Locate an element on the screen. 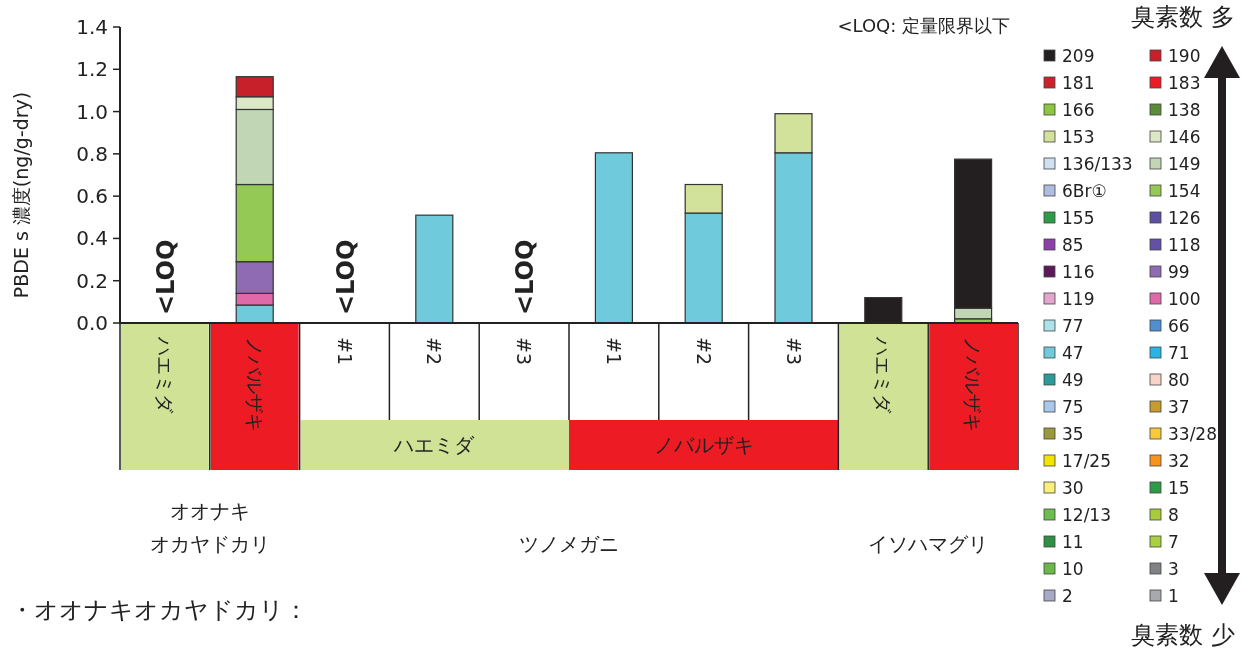 The width and height of the screenshot is (1260, 649). legend-label: 183 is located at coordinates (1184, 83).